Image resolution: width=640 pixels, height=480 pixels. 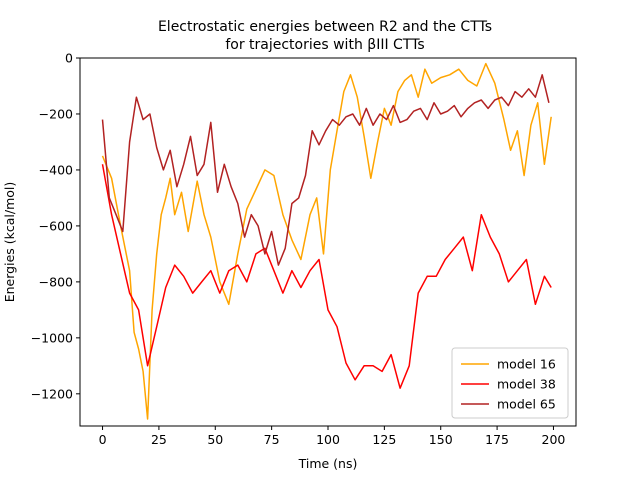 I want to click on x-axis-label: Time (ns), so click(x=328, y=463).